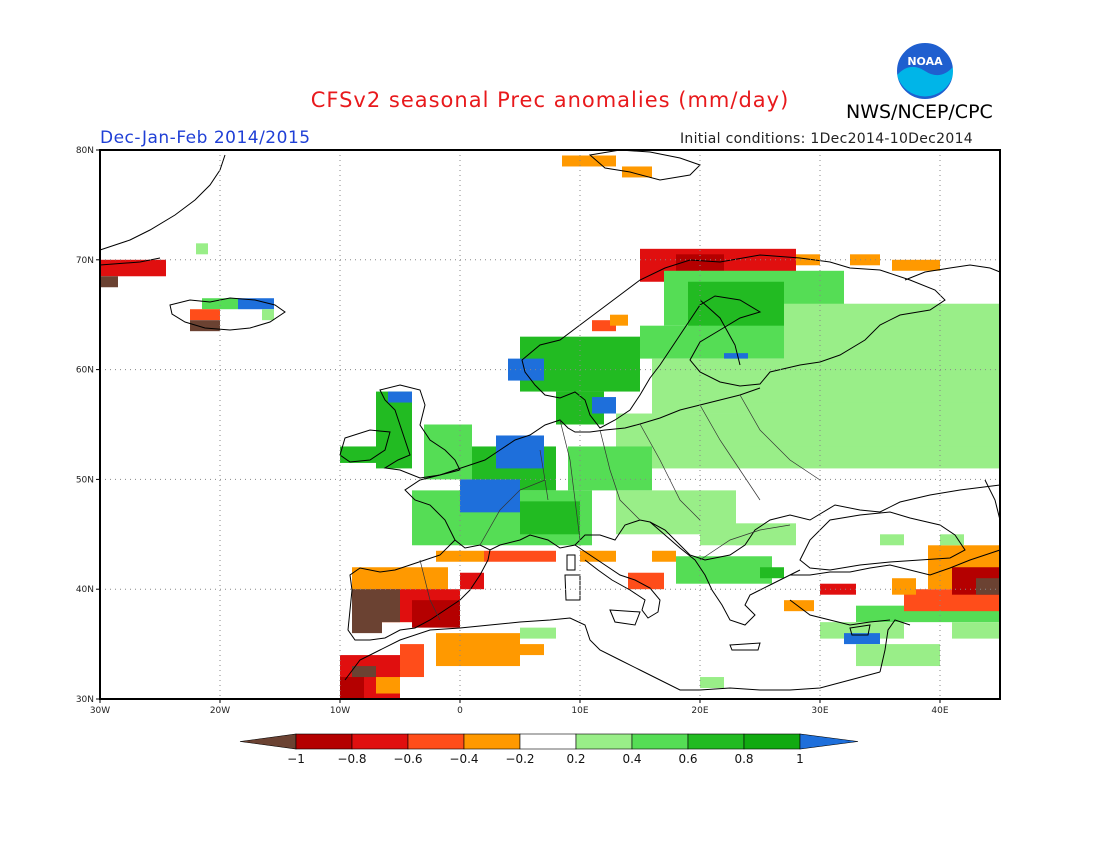 This screenshot has width=1100, height=850. I want to click on lat-tick-label: 50N, so click(85, 480).